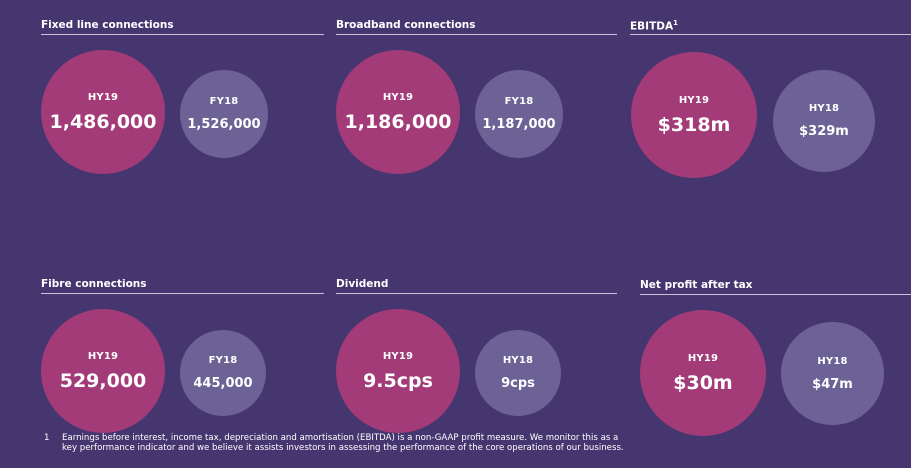 The width and height of the screenshot is (911, 468). I want to click on hy19-circle: HY19 1,186,000, so click(398, 112).